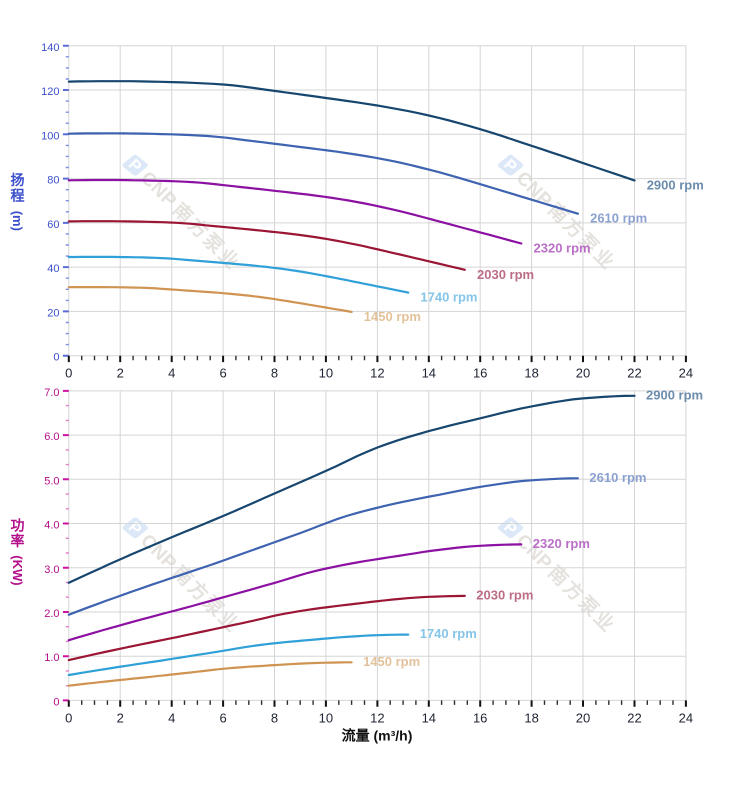 This screenshot has width=752, height=802. I want to click on svg-text: 6.0, so click(51, 437).